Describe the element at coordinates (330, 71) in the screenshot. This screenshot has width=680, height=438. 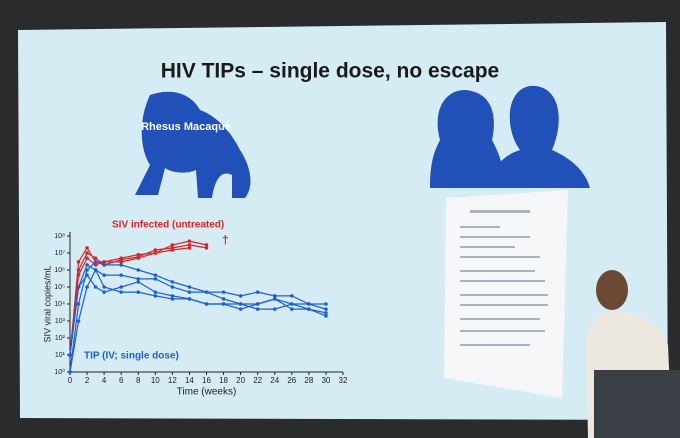
I see `slide-title: HIV TIPs – single dose, no escape` at that location.